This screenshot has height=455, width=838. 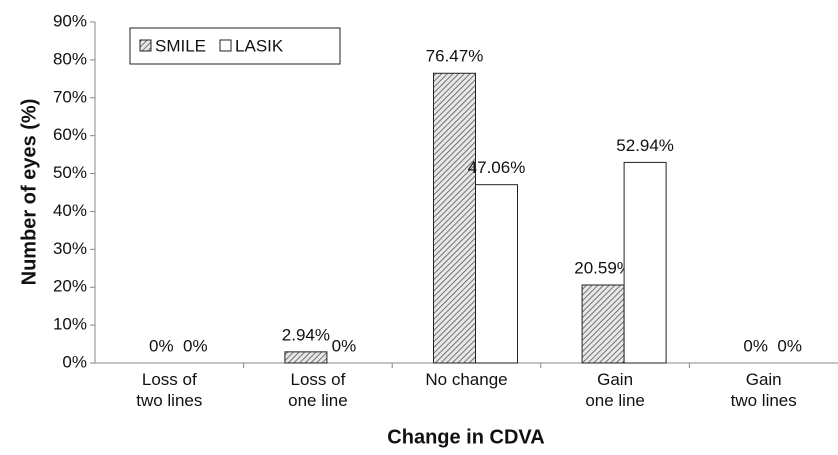 I want to click on y-tick-label: 50%, so click(x=70, y=172).